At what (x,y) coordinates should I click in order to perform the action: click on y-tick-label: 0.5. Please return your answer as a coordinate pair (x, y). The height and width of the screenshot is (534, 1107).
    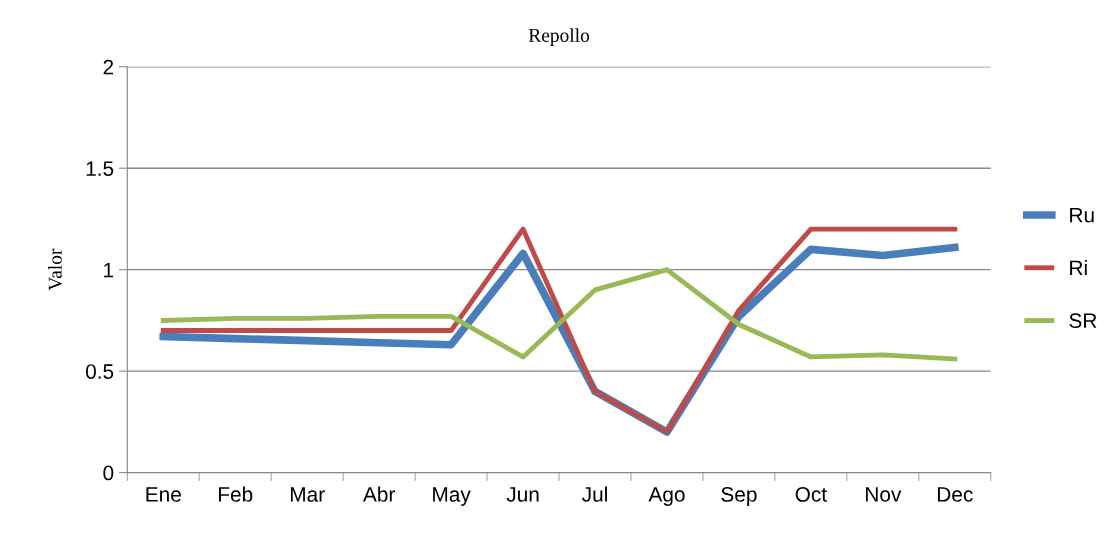
    Looking at the image, I should click on (99, 371).